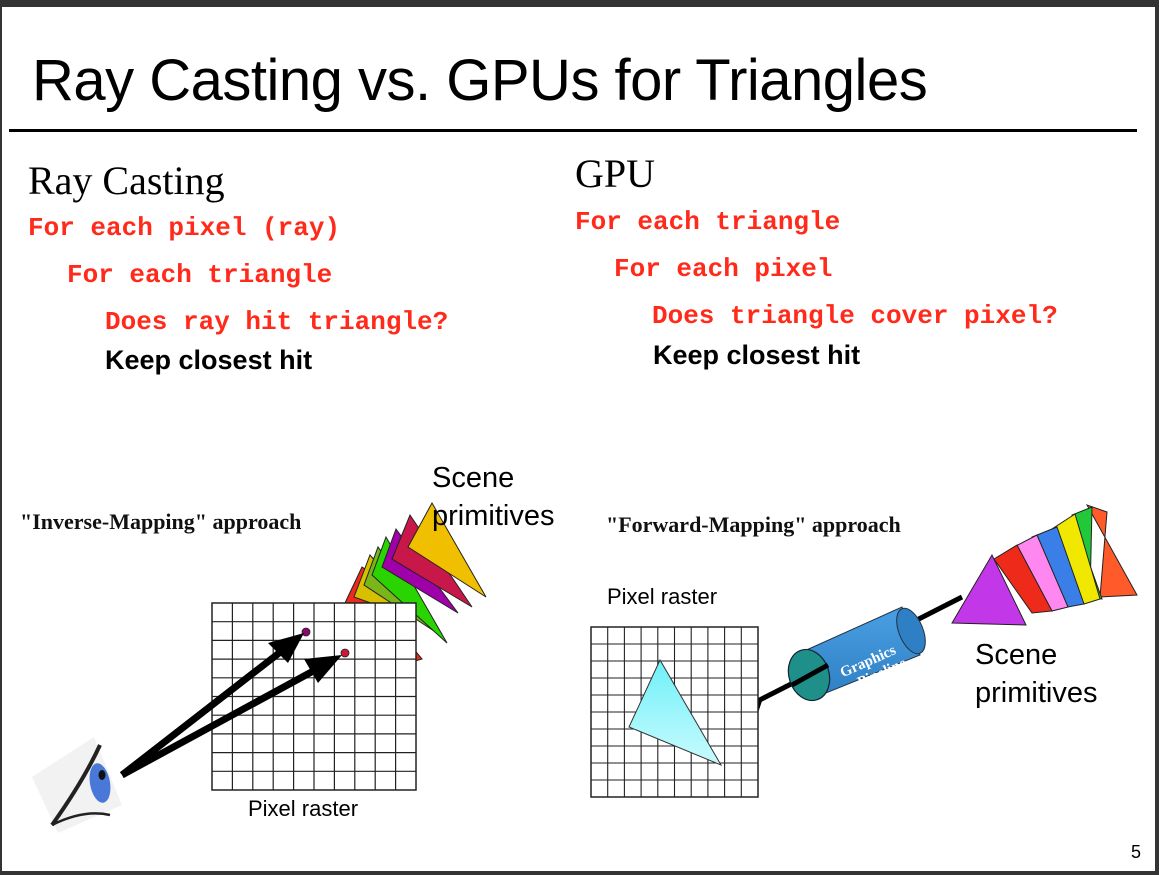 The height and width of the screenshot is (875, 1159). I want to click on graphics-pipeline-icon: Graphics Pipeline, so click(852, 653).